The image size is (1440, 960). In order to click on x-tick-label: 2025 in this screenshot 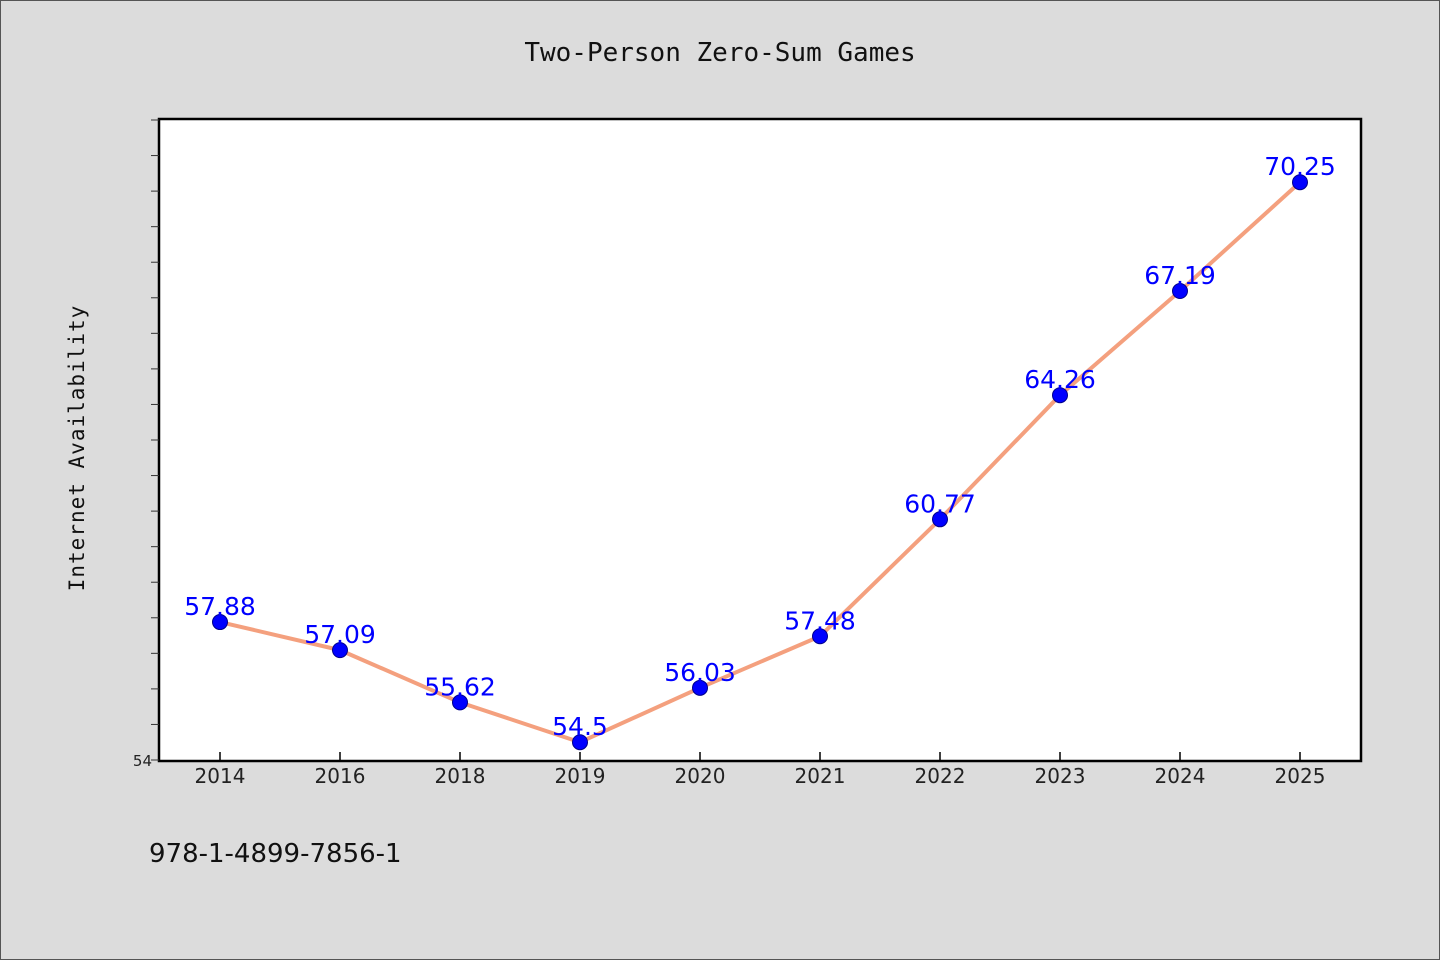, I will do `click(1300, 776)`.